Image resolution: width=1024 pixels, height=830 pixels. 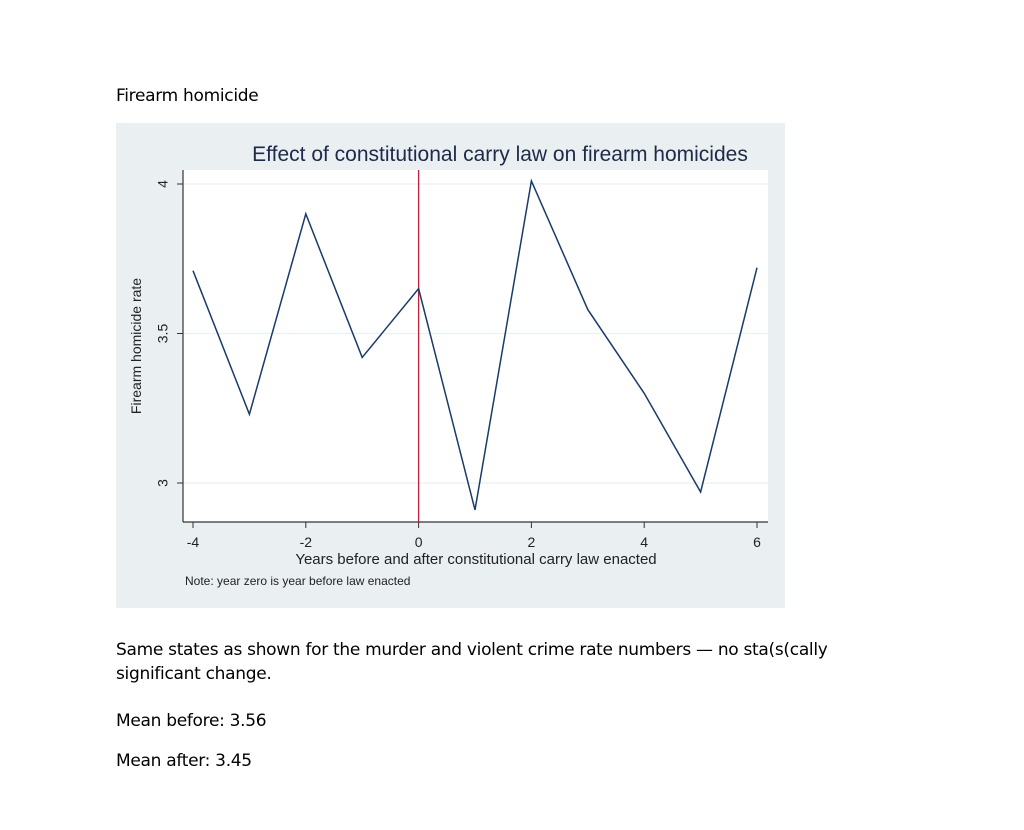 I want to click on x-ticks: -4 -2 0 2 4 6, so click(x=474, y=536).